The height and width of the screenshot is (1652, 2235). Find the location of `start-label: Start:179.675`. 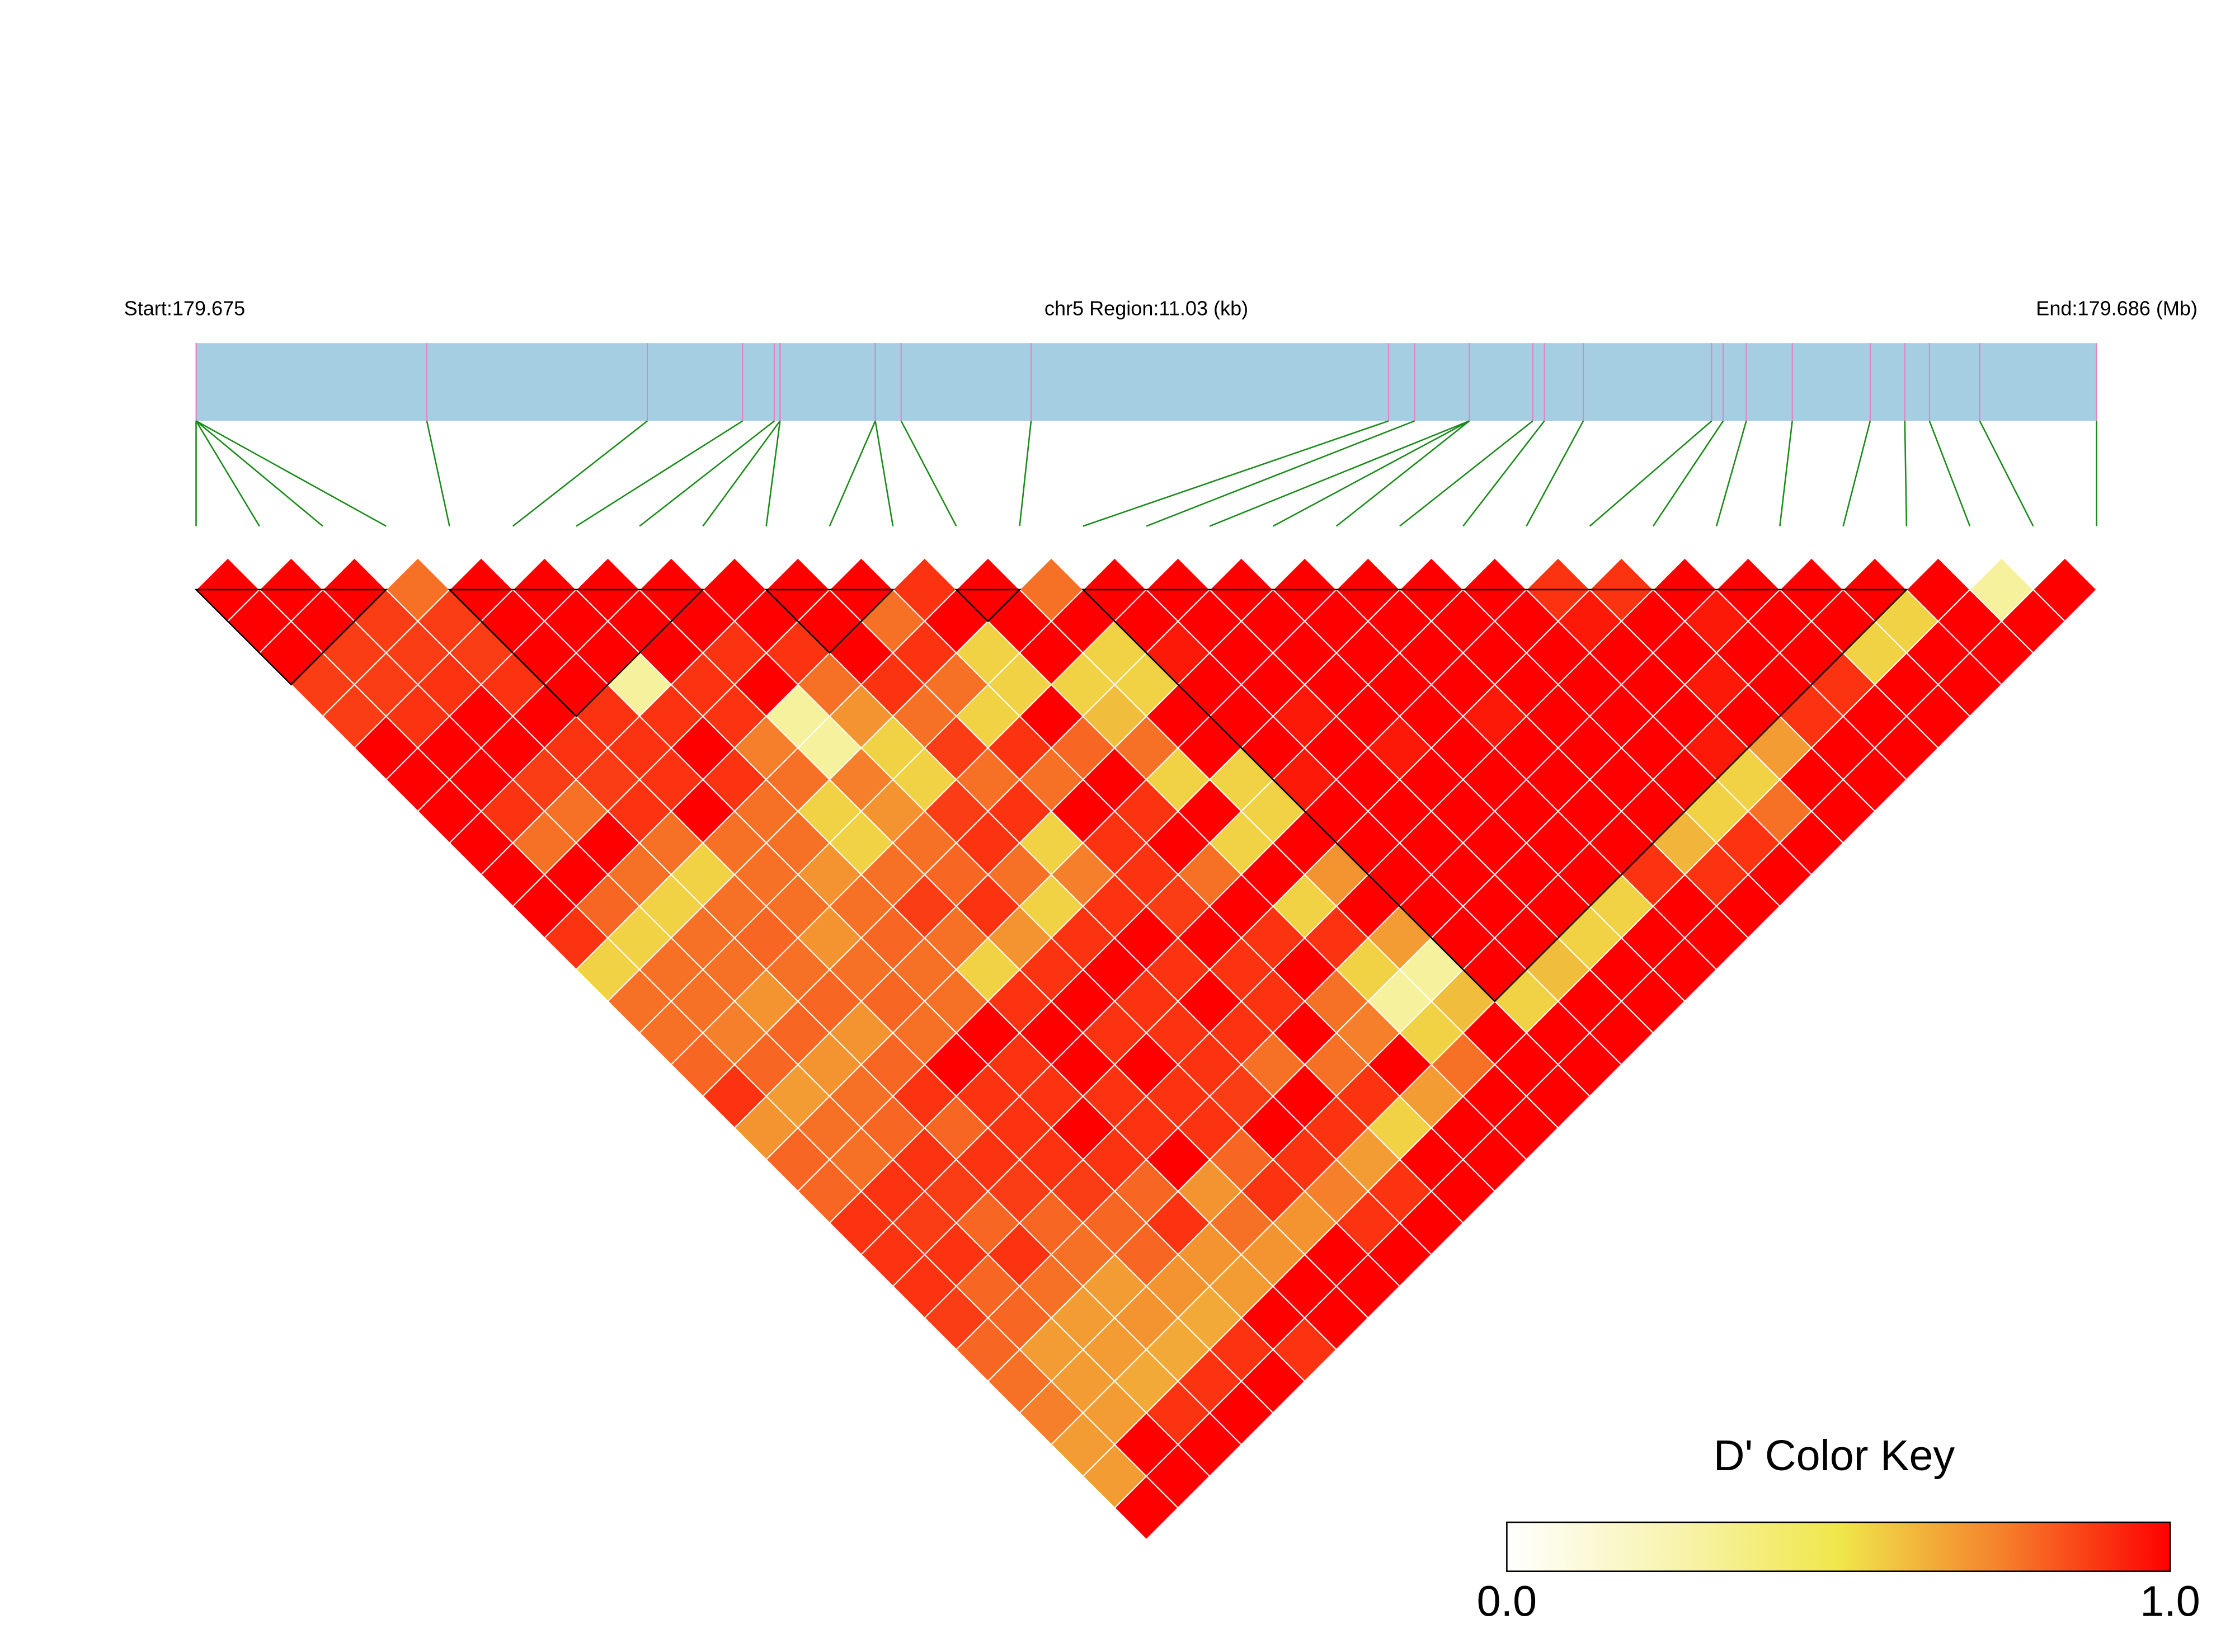

start-label: Start:179.675 is located at coordinates (185, 308).